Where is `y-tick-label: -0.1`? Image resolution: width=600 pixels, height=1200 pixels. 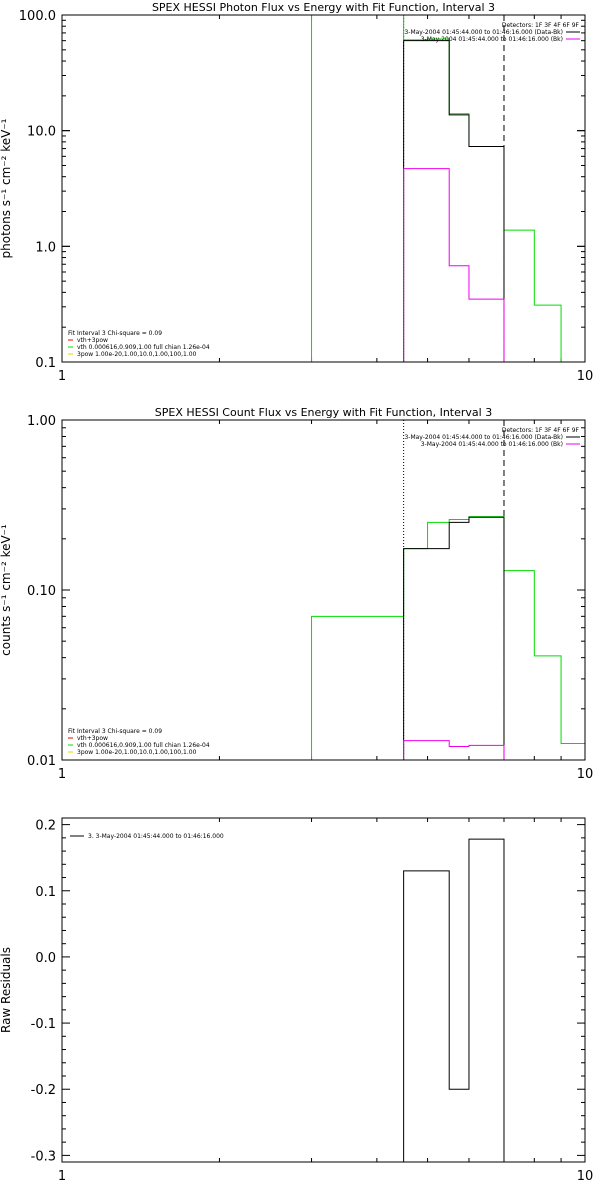
y-tick-label: -0.1 is located at coordinates (43, 1024).